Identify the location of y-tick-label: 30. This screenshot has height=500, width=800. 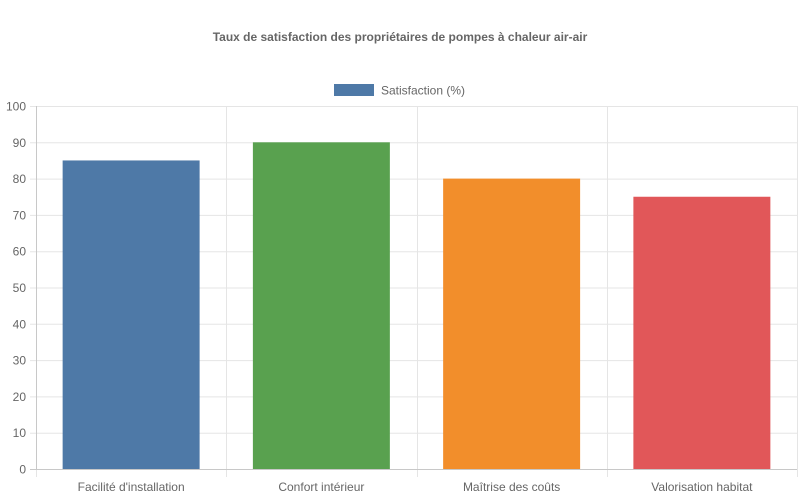
(20, 361).